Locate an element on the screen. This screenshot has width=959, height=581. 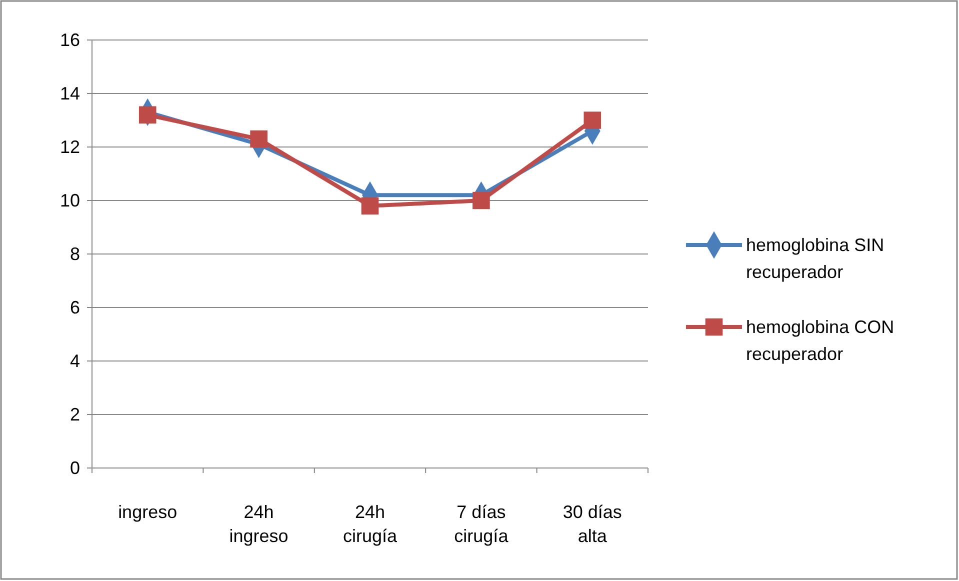
x-tick-label: 24h ingreso is located at coordinates (258, 524).